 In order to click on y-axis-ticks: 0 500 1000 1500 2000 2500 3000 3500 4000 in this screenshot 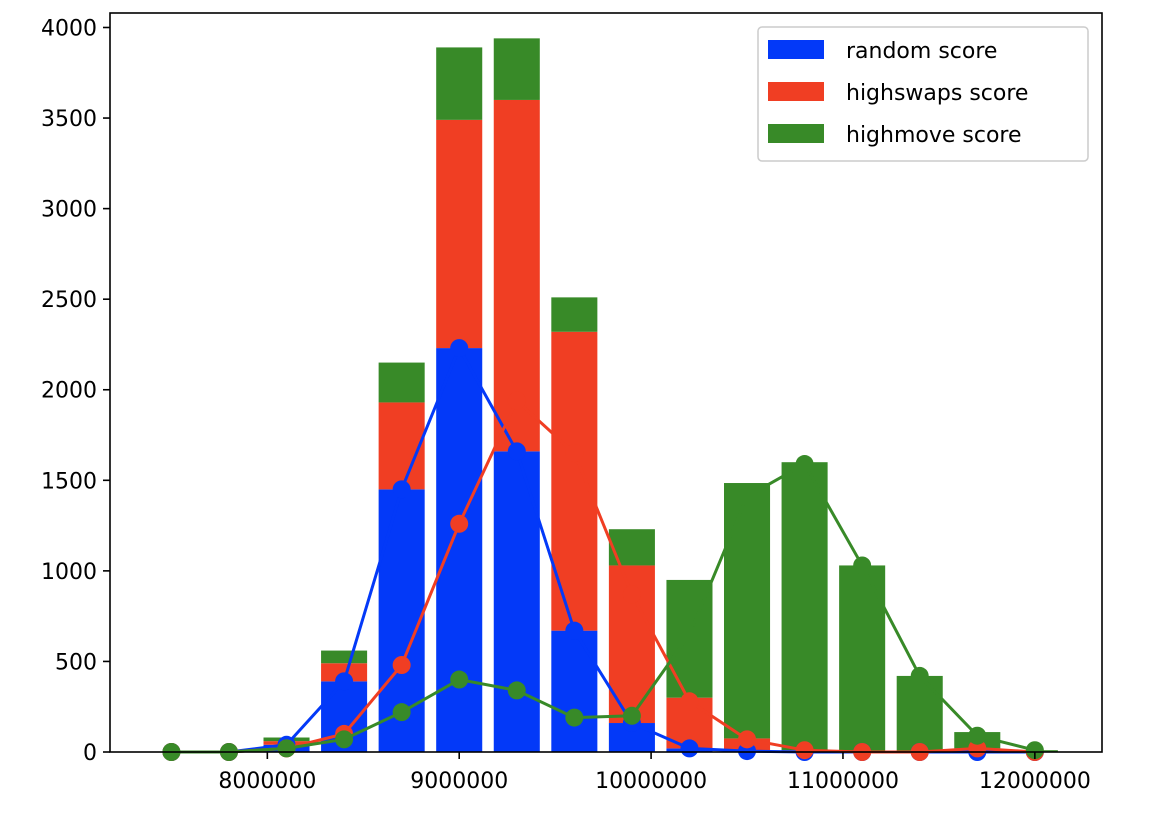, I will do `click(75, 391)`.